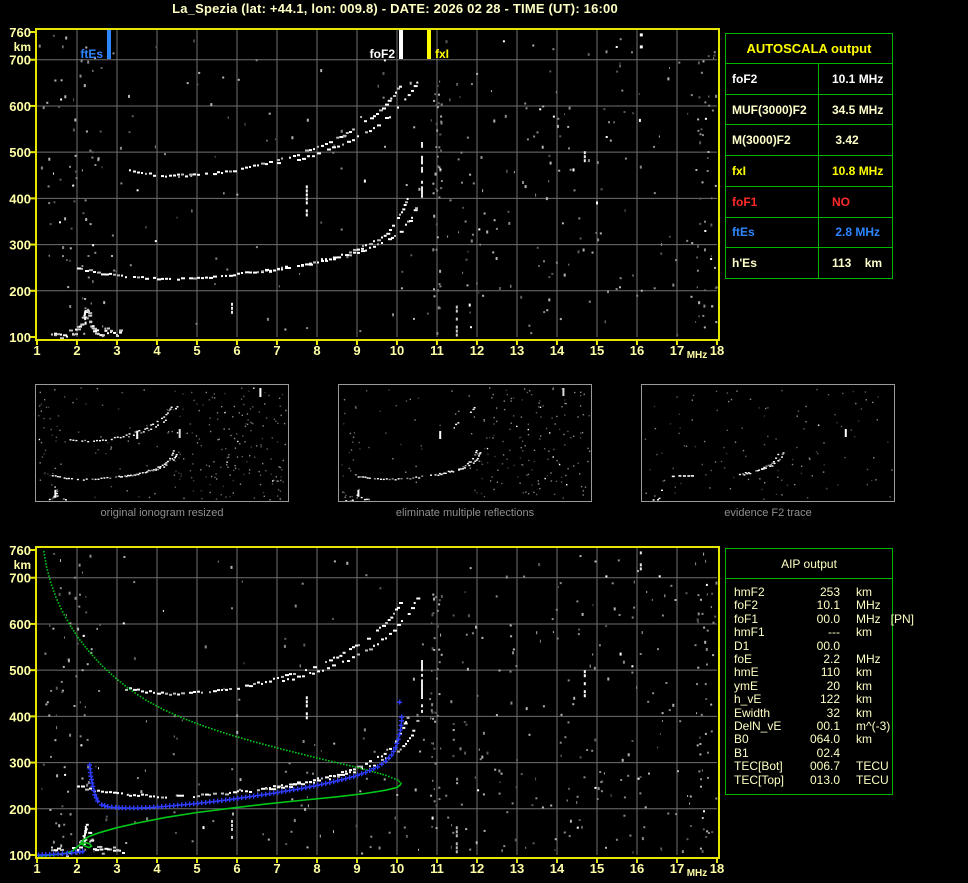 Image resolution: width=968 pixels, height=883 pixels. Describe the element at coordinates (742, 645) in the screenshot. I see `aip-row-label: D1` at that location.